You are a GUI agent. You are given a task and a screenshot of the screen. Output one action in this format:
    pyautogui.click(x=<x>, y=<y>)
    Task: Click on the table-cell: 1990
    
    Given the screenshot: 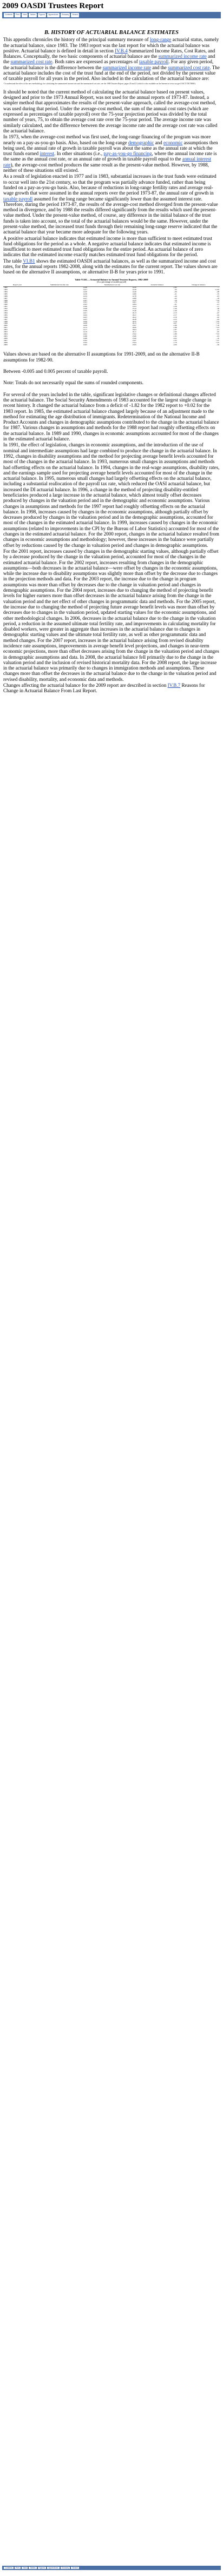 What is the action you would take?
    pyautogui.click(x=6, y=304)
    